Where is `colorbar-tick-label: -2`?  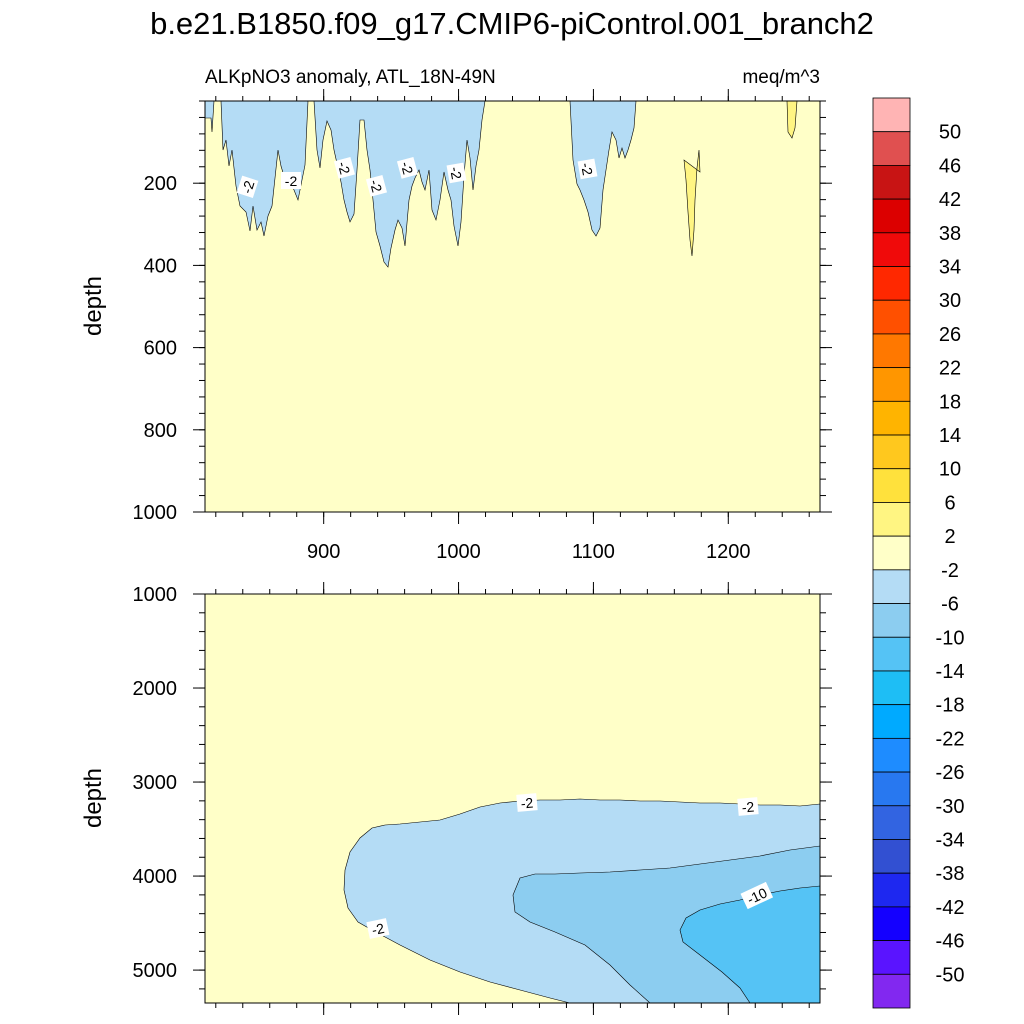
colorbar-tick-label: -2 is located at coordinates (950, 571).